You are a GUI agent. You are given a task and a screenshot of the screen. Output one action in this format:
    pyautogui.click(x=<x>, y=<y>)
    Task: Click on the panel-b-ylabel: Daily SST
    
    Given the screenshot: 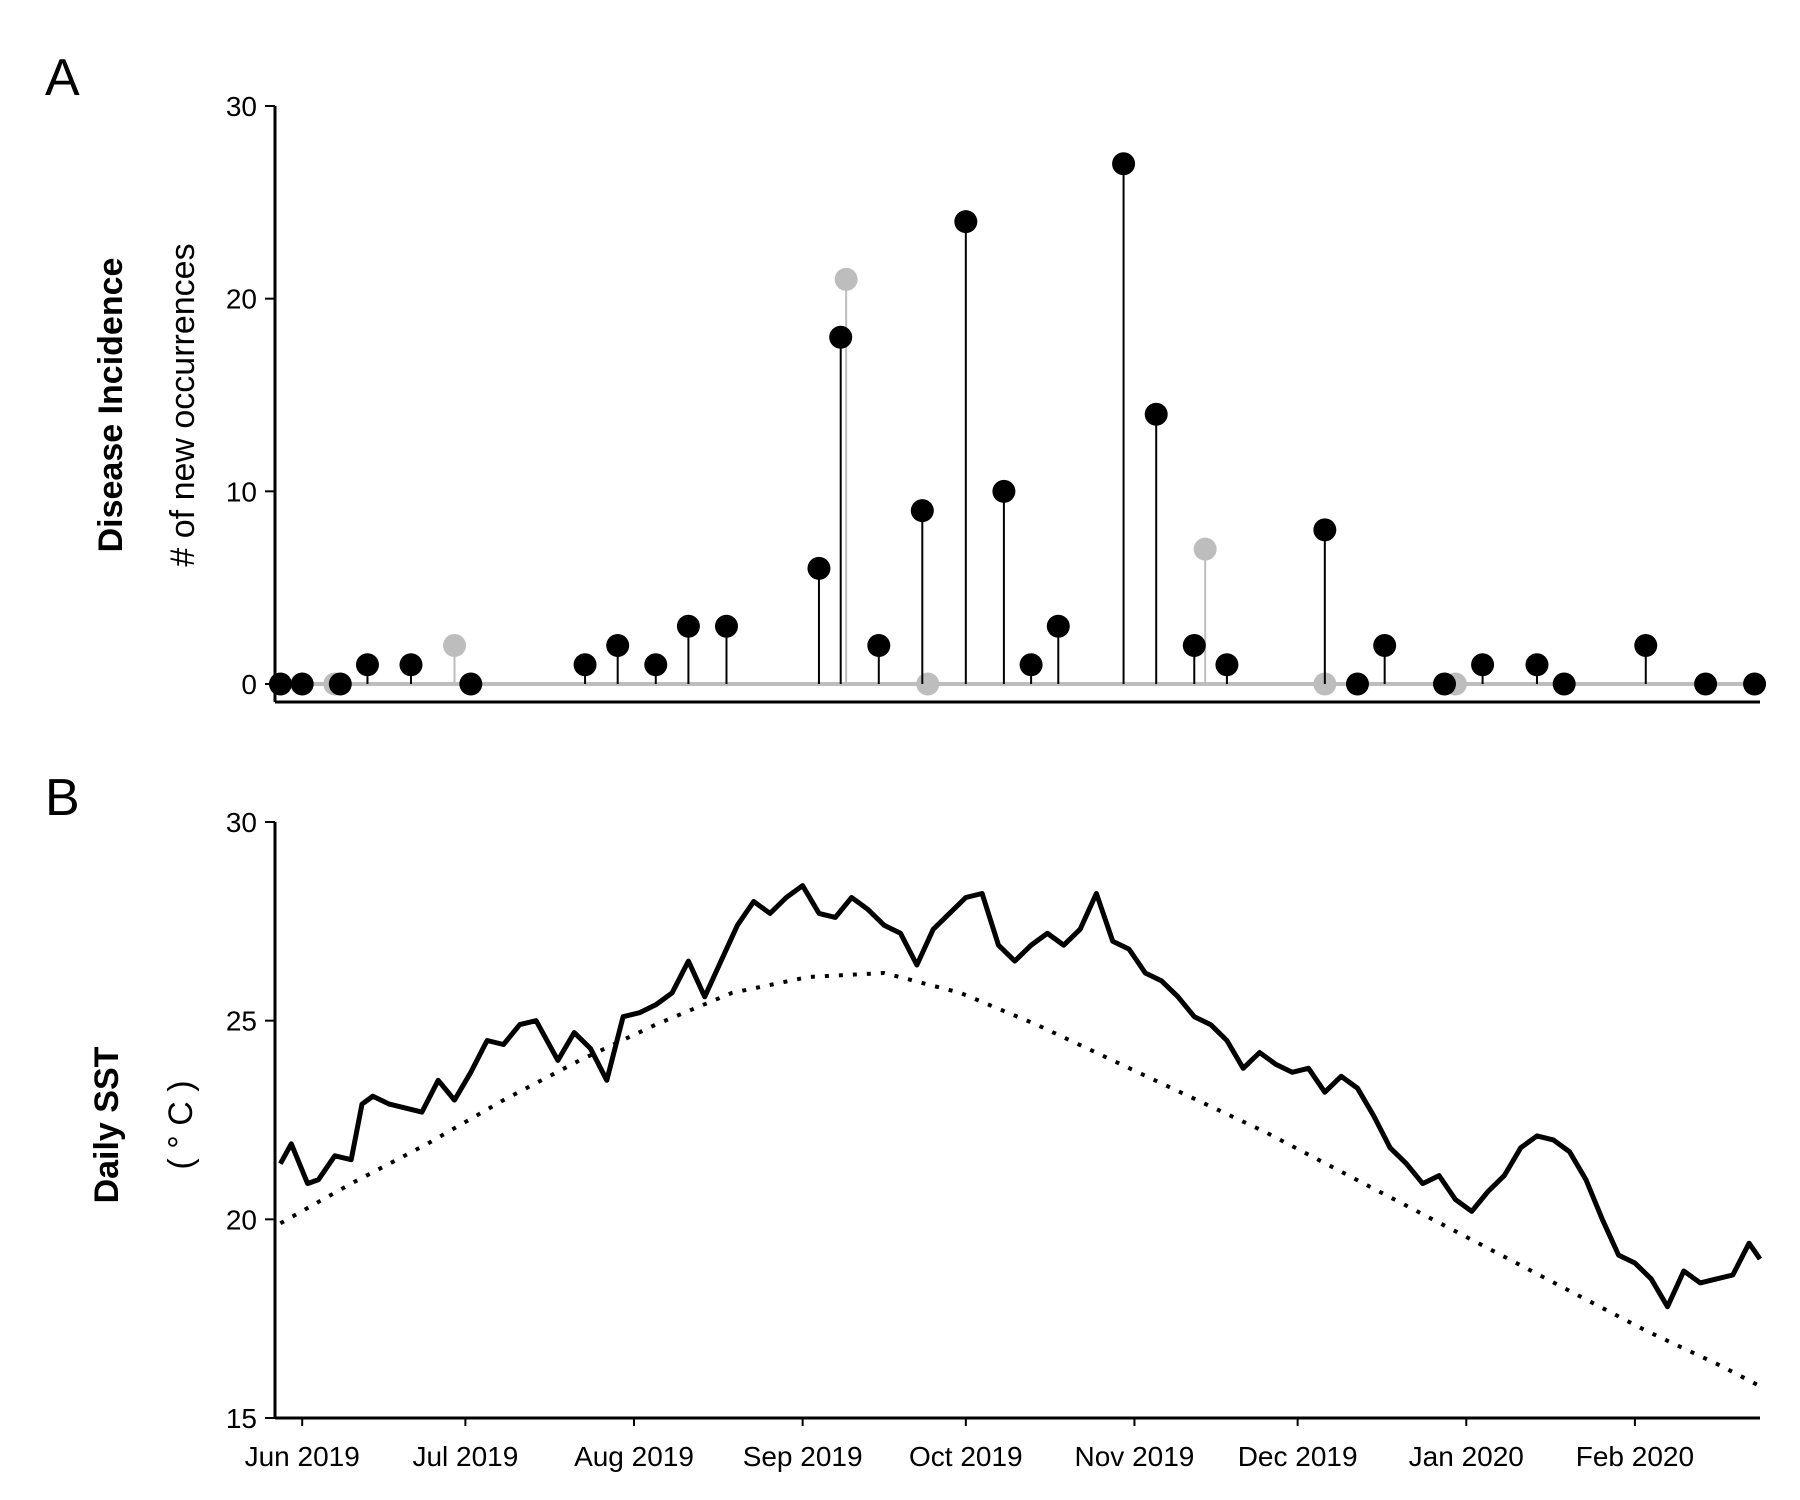 What is the action you would take?
    pyautogui.click(x=107, y=1124)
    